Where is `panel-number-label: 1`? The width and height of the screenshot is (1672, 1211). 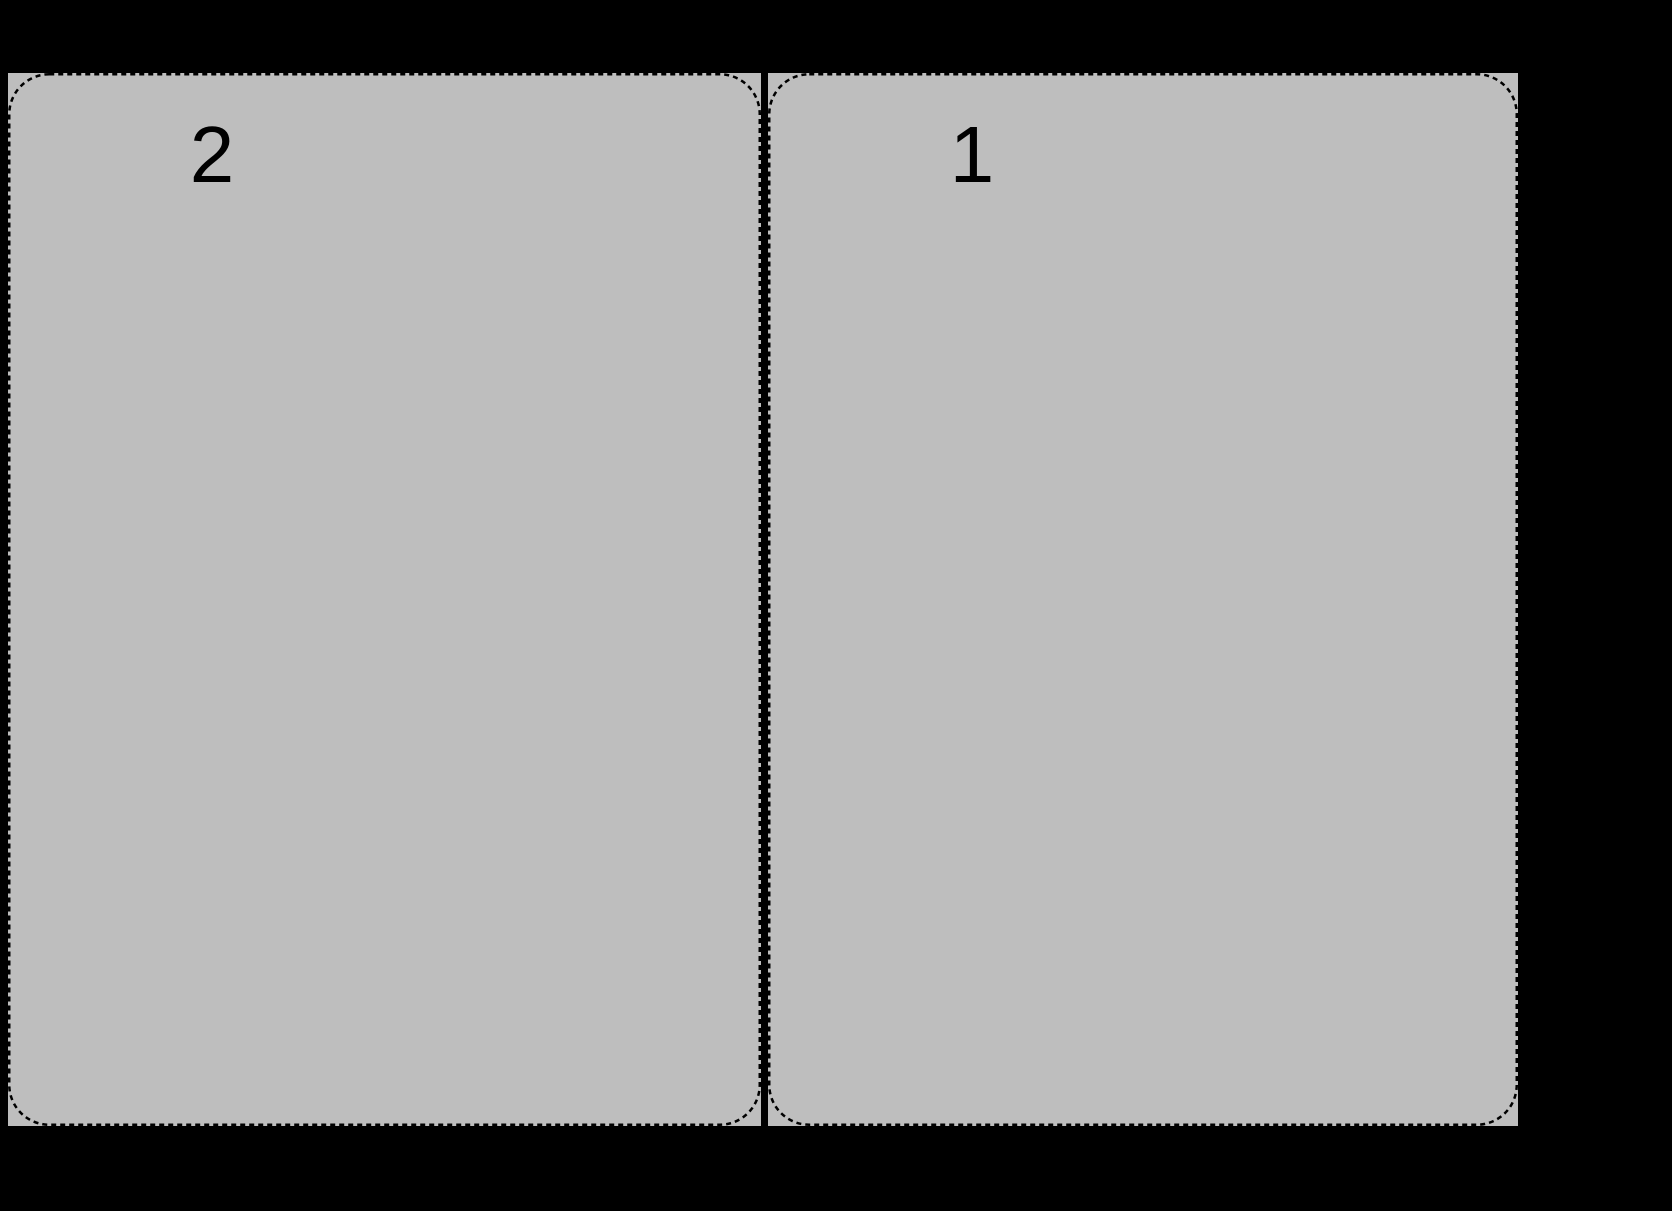
panel-number-label: 1 is located at coordinates (972, 154).